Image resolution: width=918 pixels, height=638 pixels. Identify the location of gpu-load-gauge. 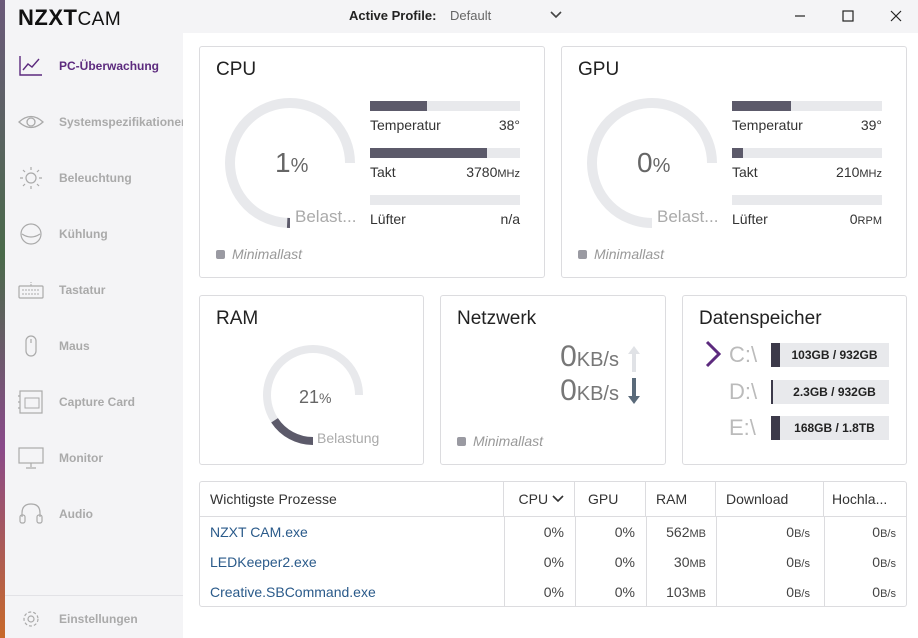
(652, 163).